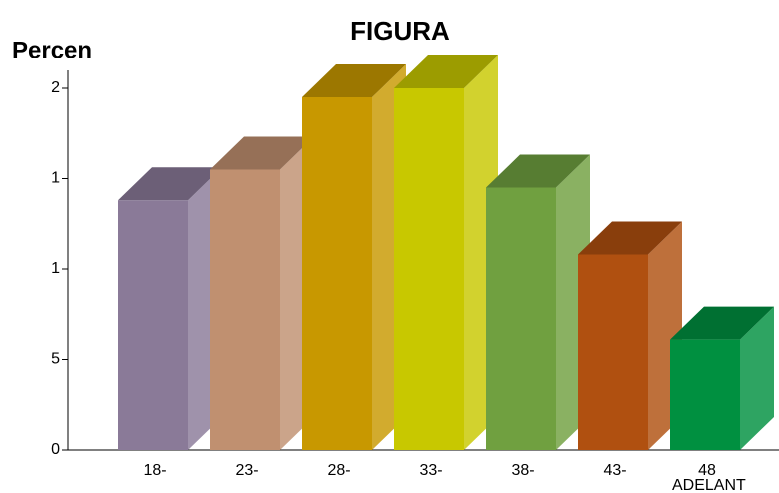  What do you see at coordinates (615, 470) in the screenshot?
I see `x-tick-label: 43-` at bounding box center [615, 470].